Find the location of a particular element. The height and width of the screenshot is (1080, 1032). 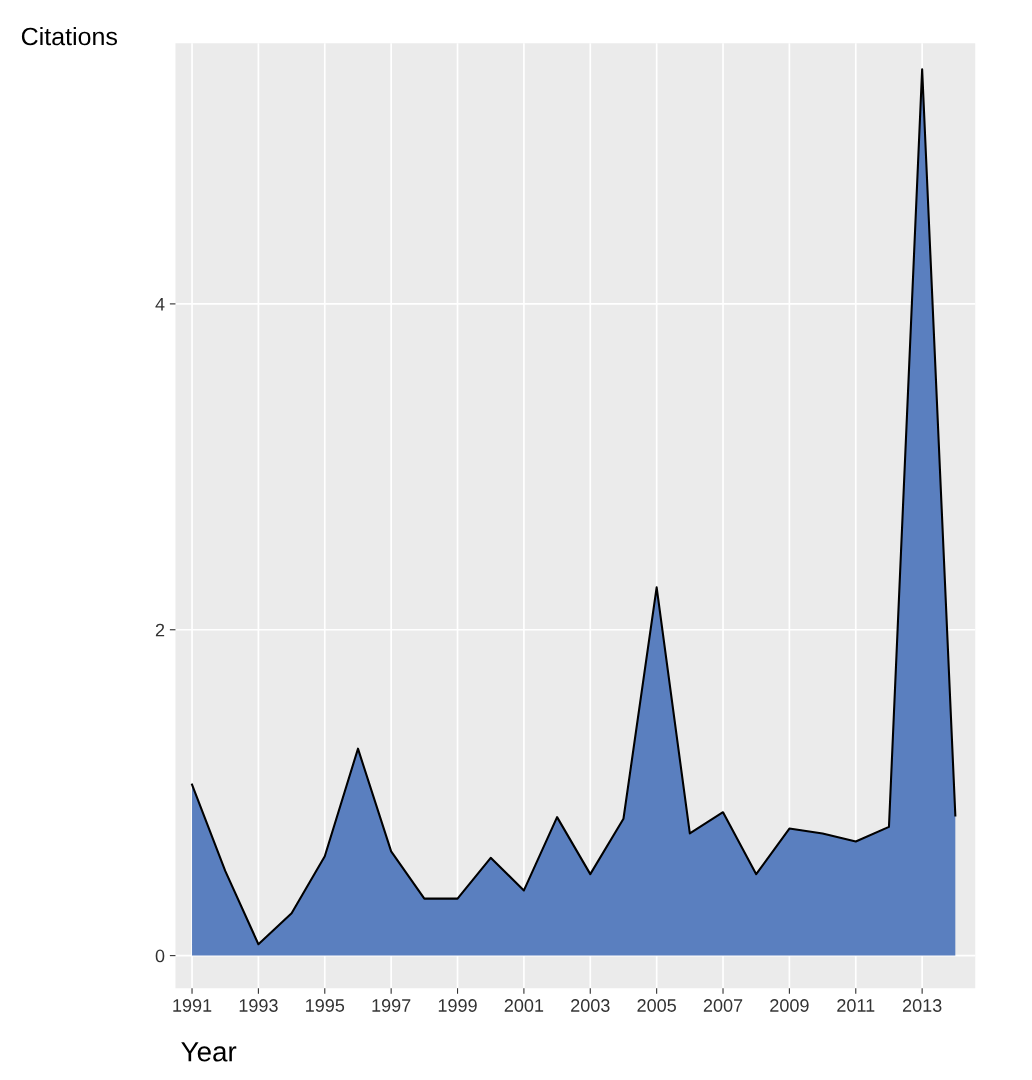

x-axis-title: Year is located at coordinates (209, 1052).